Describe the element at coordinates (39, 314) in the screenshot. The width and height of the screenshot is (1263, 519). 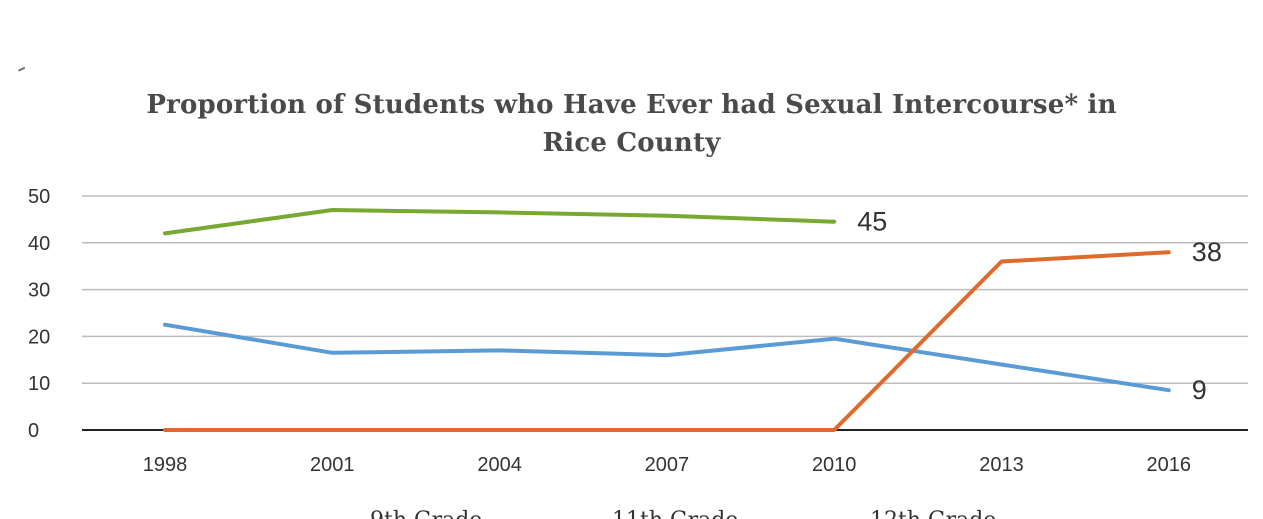
I see `y-axis-ticks: 0 10 20 30 40 50` at that location.